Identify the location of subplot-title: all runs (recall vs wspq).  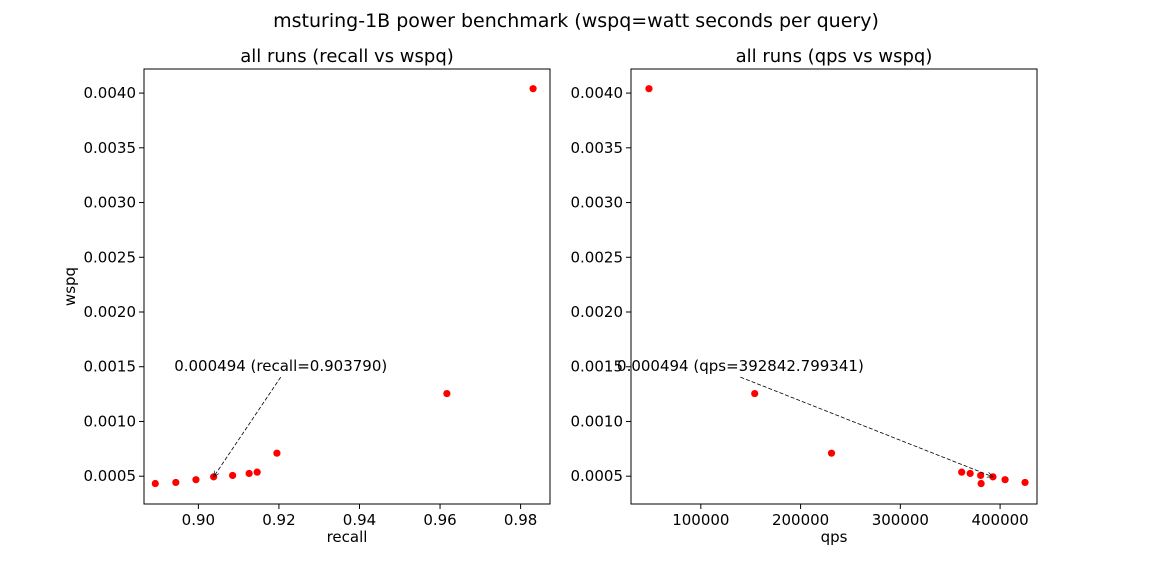
(347, 56).